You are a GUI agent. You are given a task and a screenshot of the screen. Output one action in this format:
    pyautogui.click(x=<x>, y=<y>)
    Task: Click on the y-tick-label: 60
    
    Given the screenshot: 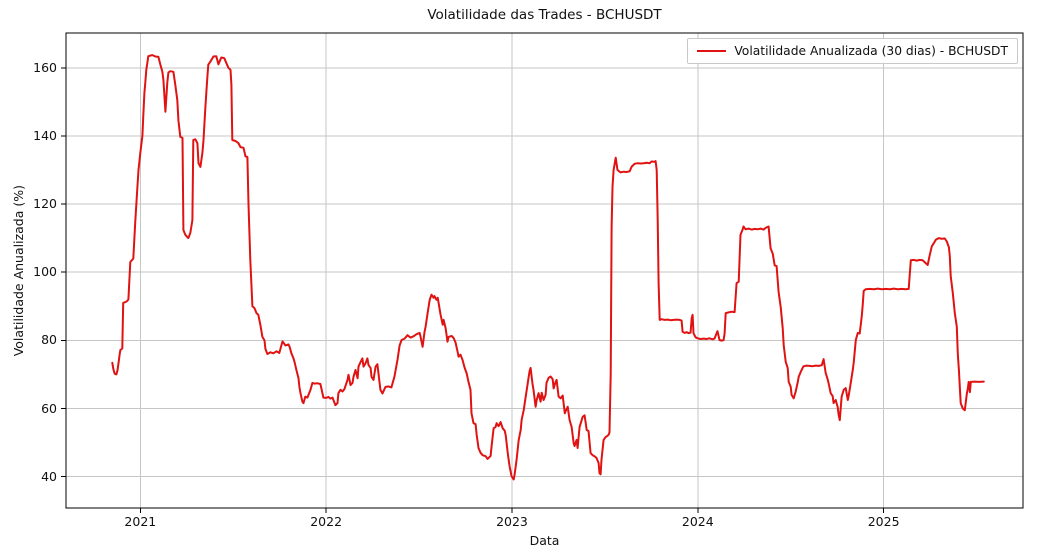 What is the action you would take?
    pyautogui.click(x=49, y=408)
    